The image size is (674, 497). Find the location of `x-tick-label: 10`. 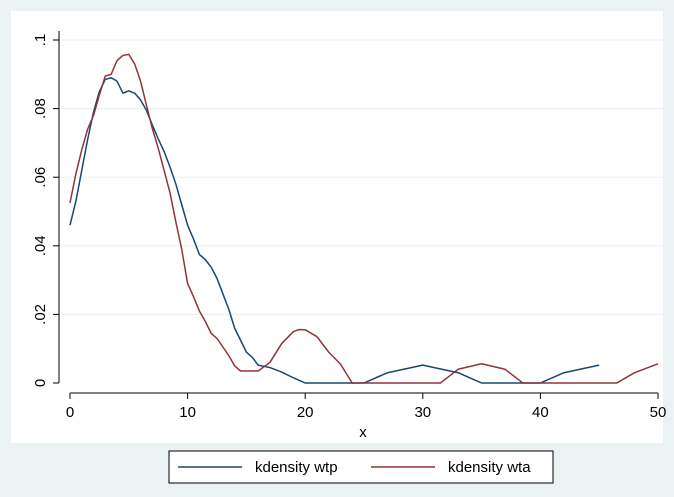

x-tick-label: 10 is located at coordinates (187, 412).